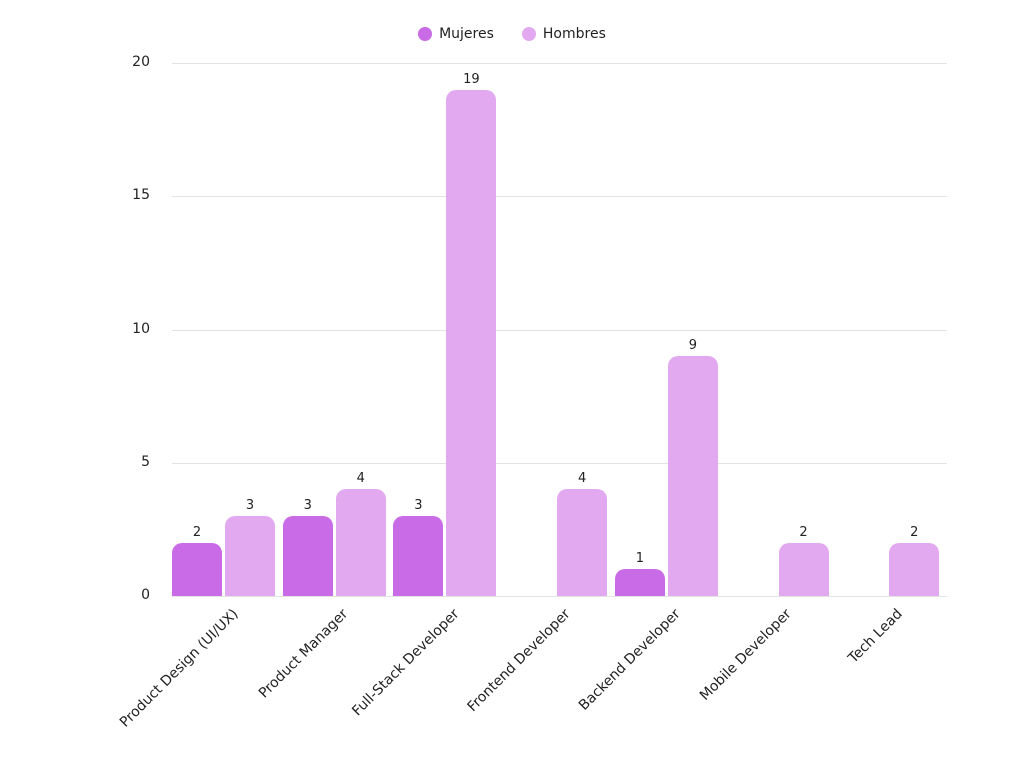  What do you see at coordinates (692, 346) in the screenshot?
I see `data-label: 9` at bounding box center [692, 346].